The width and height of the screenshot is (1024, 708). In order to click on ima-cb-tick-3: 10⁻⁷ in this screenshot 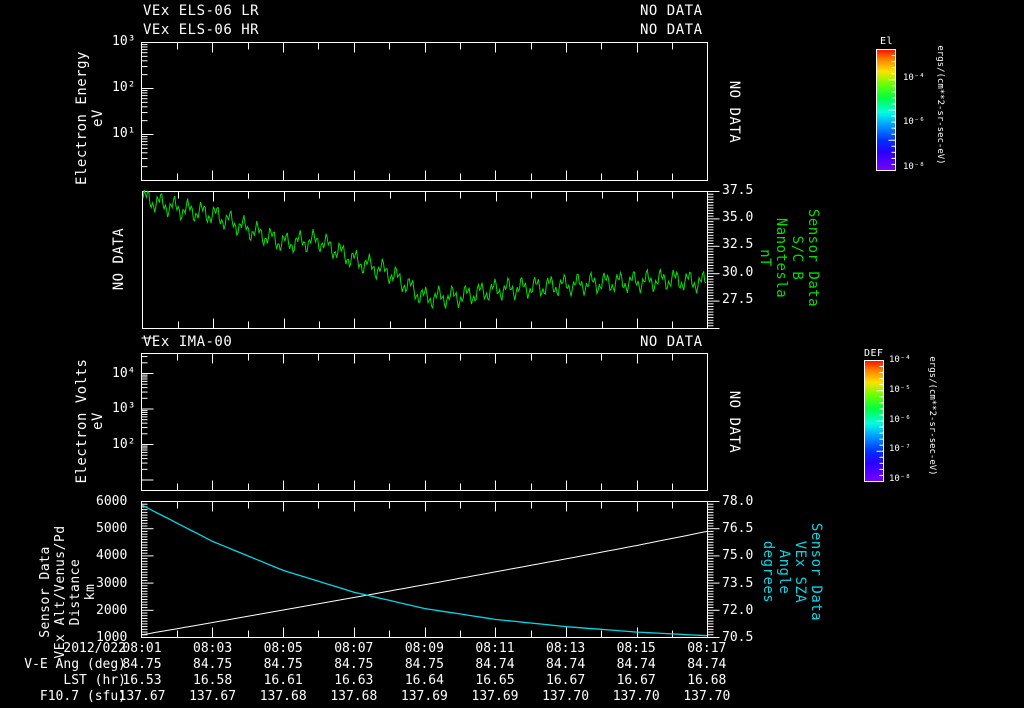, I will do `click(900, 449)`.